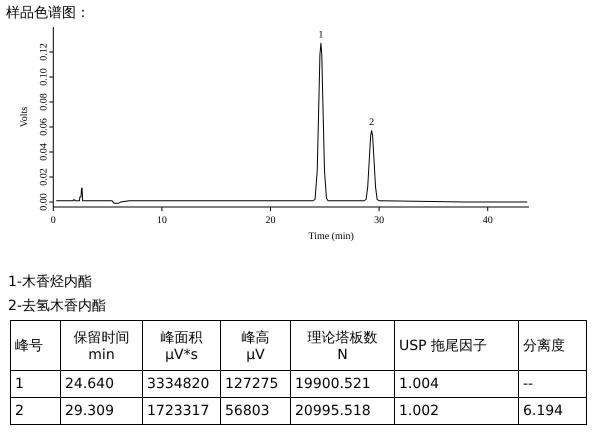  What do you see at coordinates (35, 411) in the screenshot?
I see `text: 2` at bounding box center [35, 411].